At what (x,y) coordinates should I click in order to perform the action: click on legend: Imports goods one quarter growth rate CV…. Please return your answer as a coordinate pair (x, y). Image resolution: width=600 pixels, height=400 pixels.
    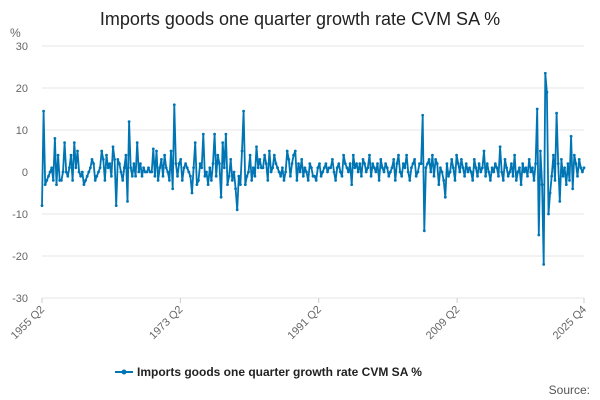
    Looking at the image, I should click on (268, 372).